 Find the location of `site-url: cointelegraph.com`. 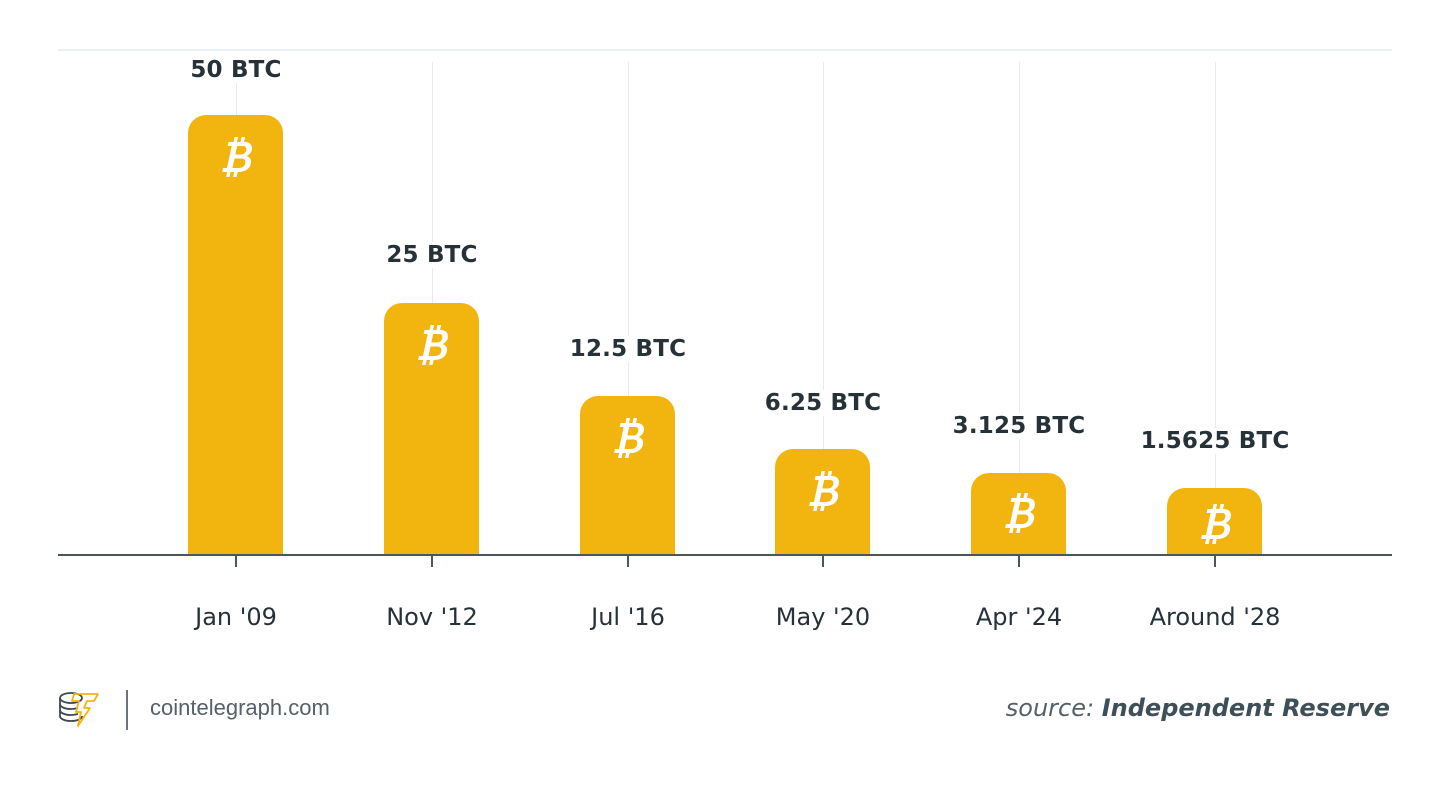

site-url: cointelegraph.com is located at coordinates (240, 707).